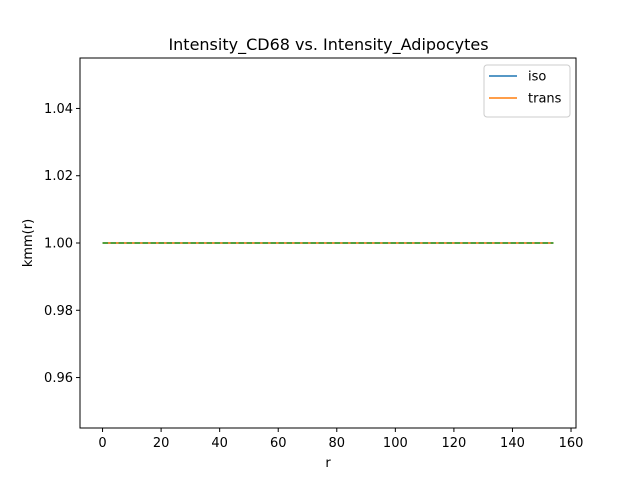 This screenshot has height=480, width=640. What do you see at coordinates (102, 443) in the screenshot?
I see `x-tick-label: 0` at bounding box center [102, 443].